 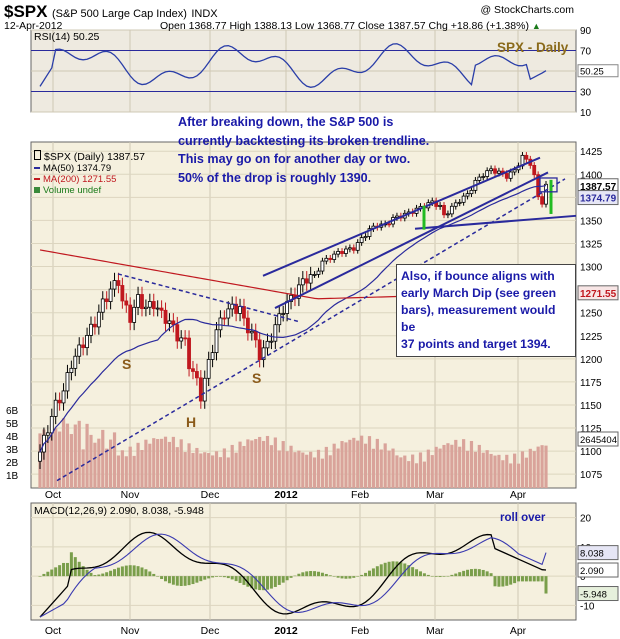 I want to click on signal-tag: 2.090, so click(x=592, y=571).